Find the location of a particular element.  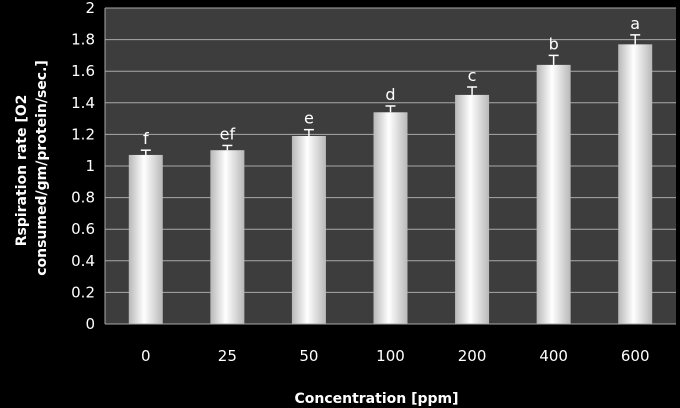

y-tick-label: 1.4 is located at coordinates (83, 103).